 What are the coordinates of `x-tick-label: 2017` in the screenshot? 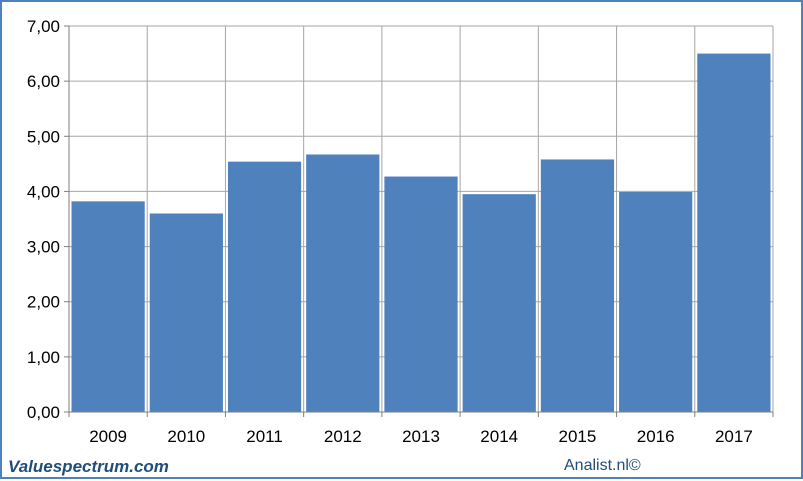 It's located at (734, 436).